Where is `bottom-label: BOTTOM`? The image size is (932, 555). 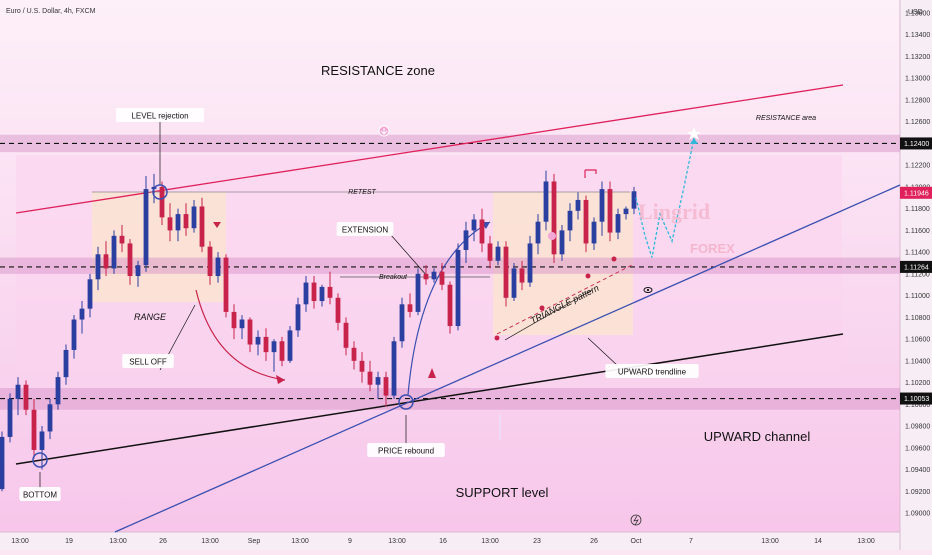
bottom-label: BOTTOM is located at coordinates (40, 495).